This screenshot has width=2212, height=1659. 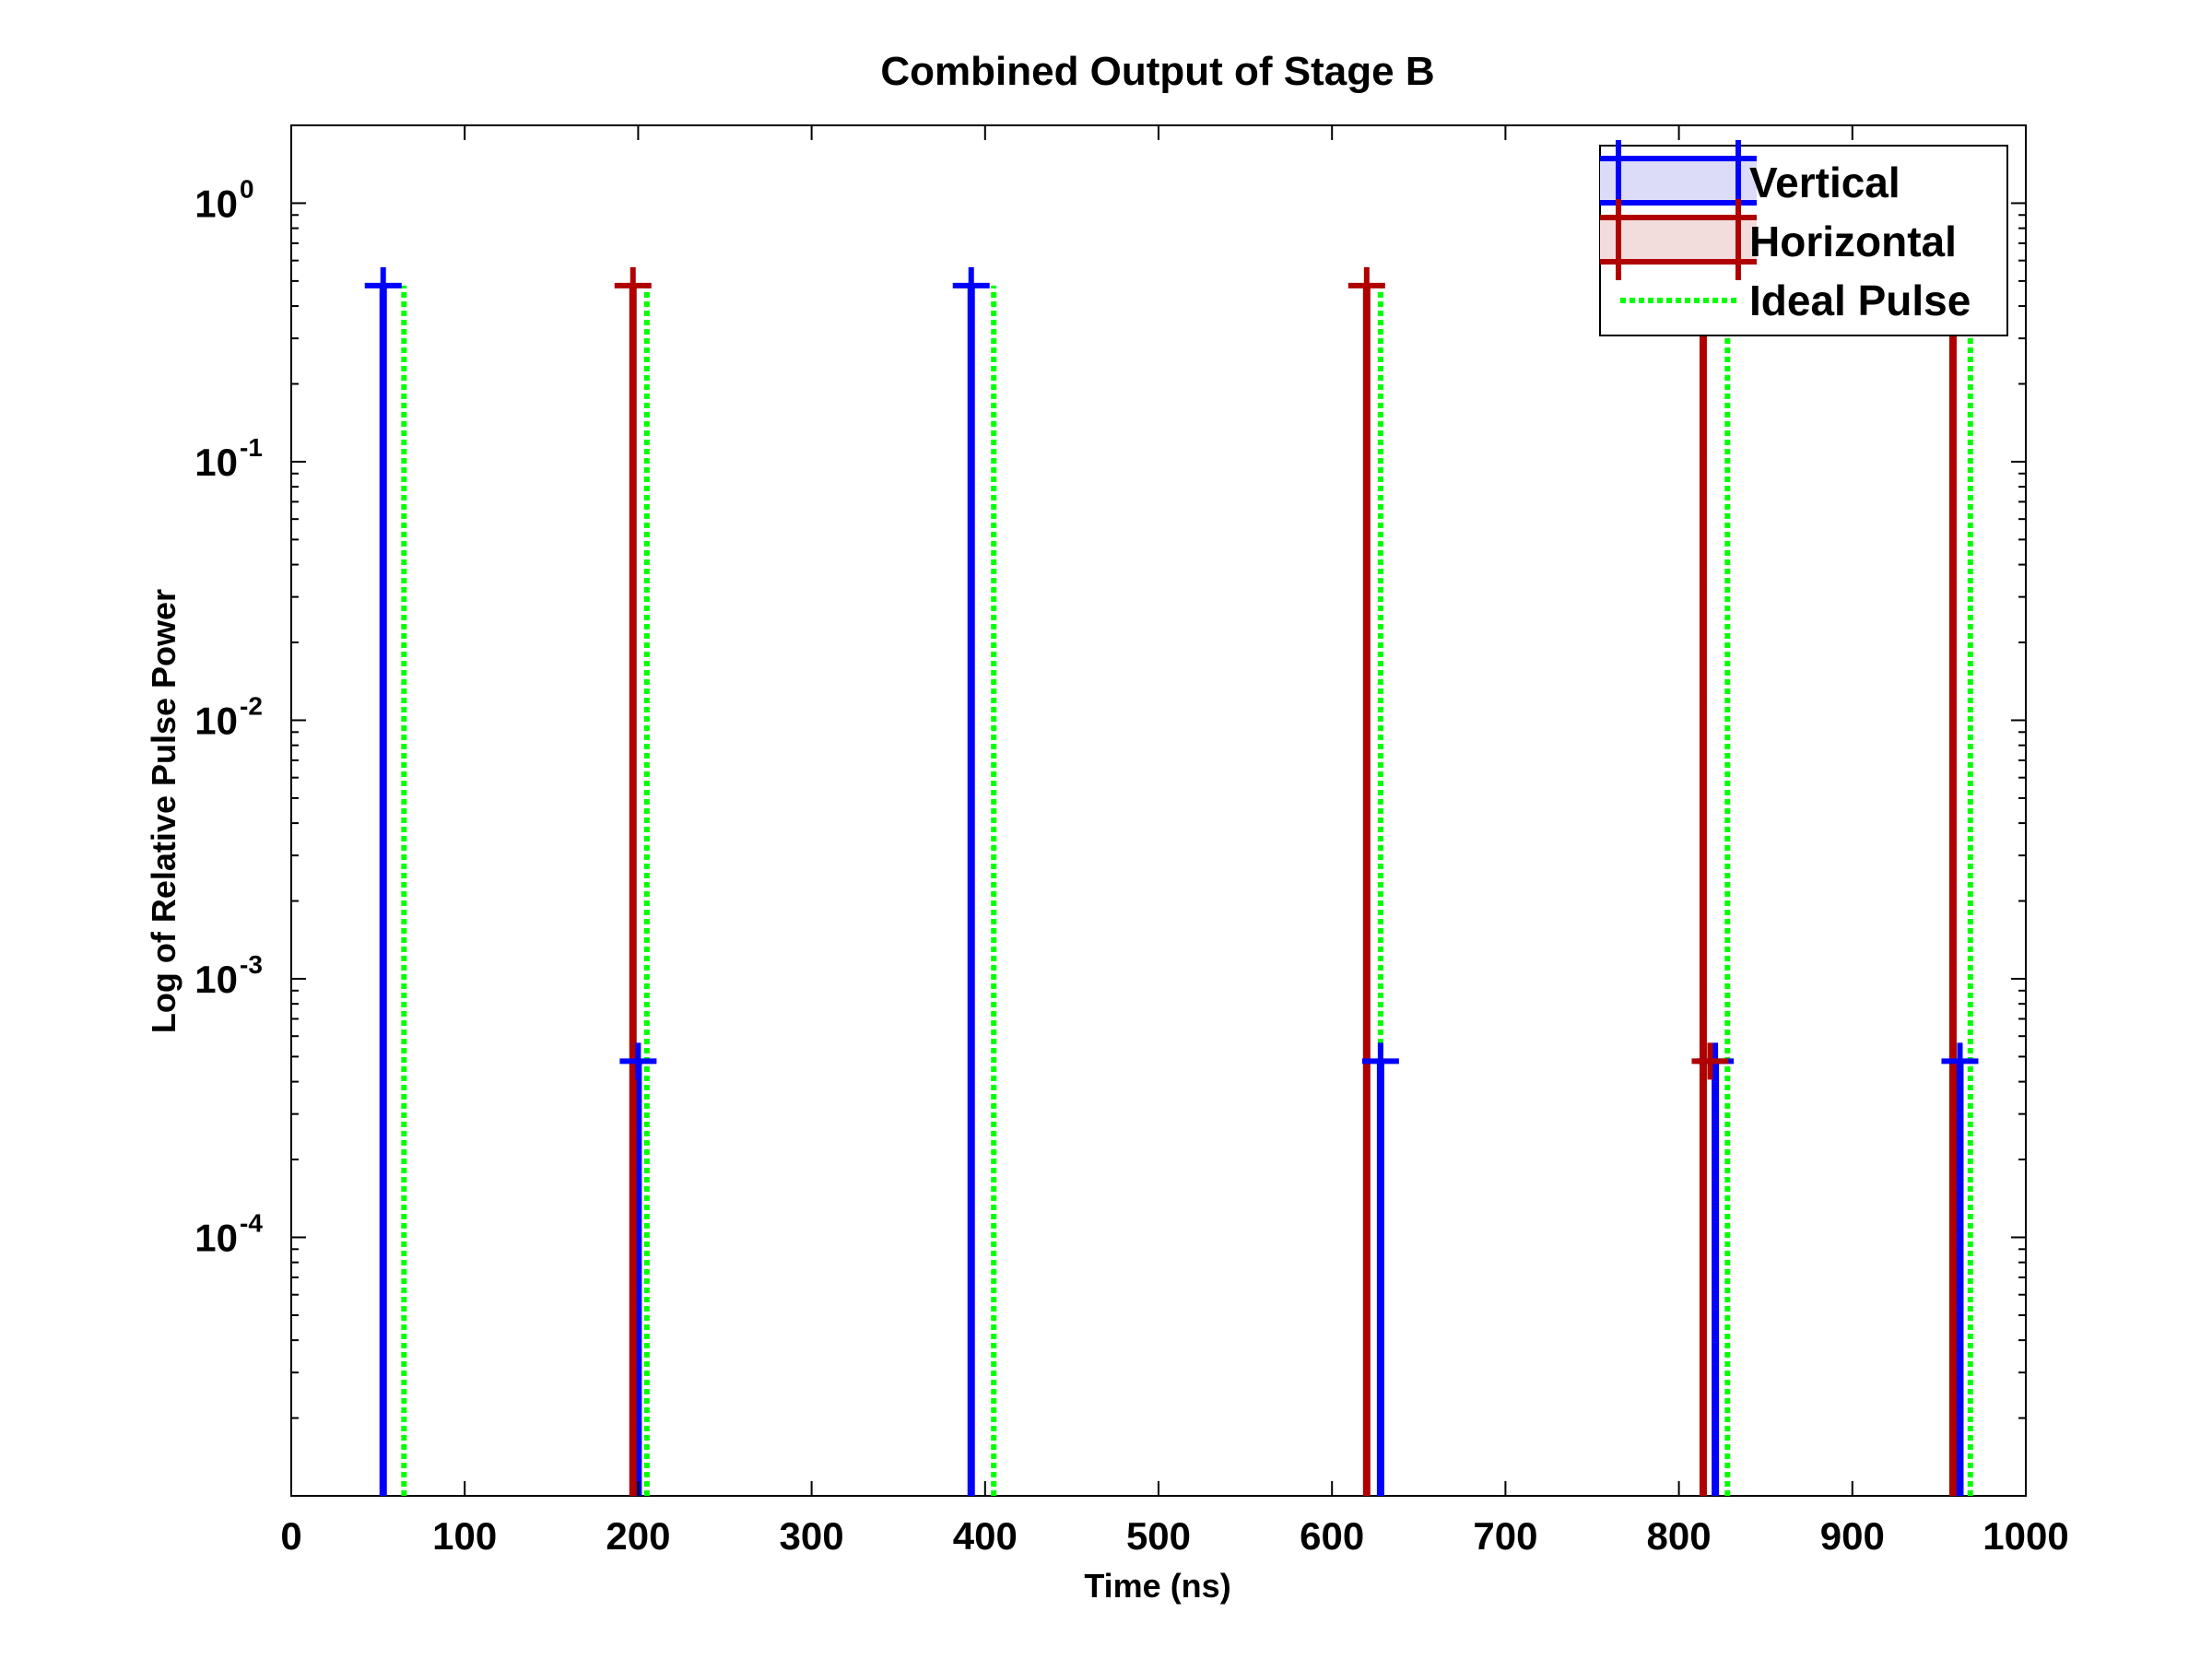 What do you see at coordinates (1860, 300) in the screenshot?
I see `legend-label-ideal-pulse: Ideal Pulse` at bounding box center [1860, 300].